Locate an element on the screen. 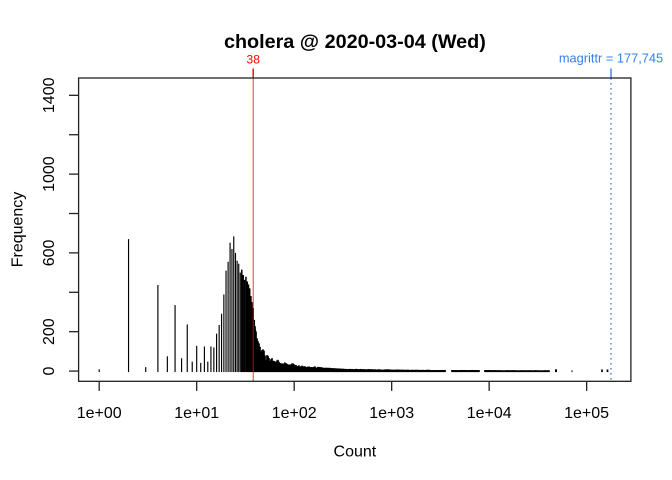 The width and height of the screenshot is (672, 480). svg-text: Count is located at coordinates (355, 452).